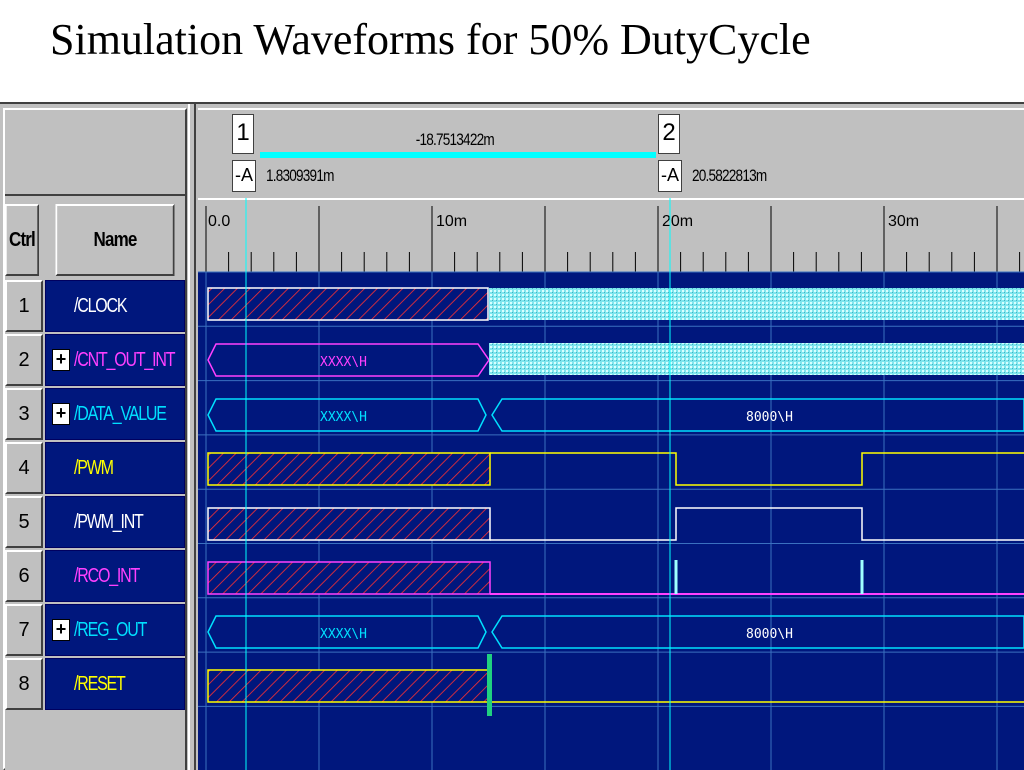  Describe the element at coordinates (120, 414) in the screenshot. I see `signal-name: /DATA_VALUE` at that location.